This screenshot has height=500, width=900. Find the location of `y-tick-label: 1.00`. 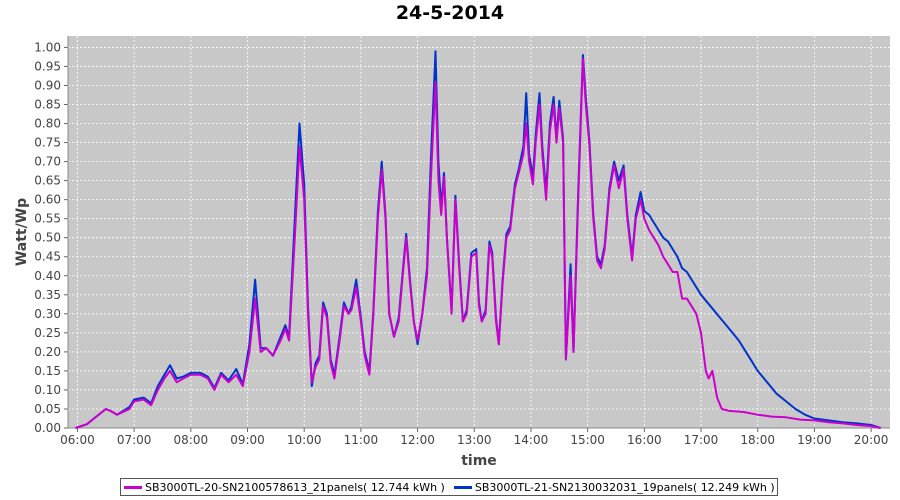

y-tick-label: 1.00 is located at coordinates (47, 47).